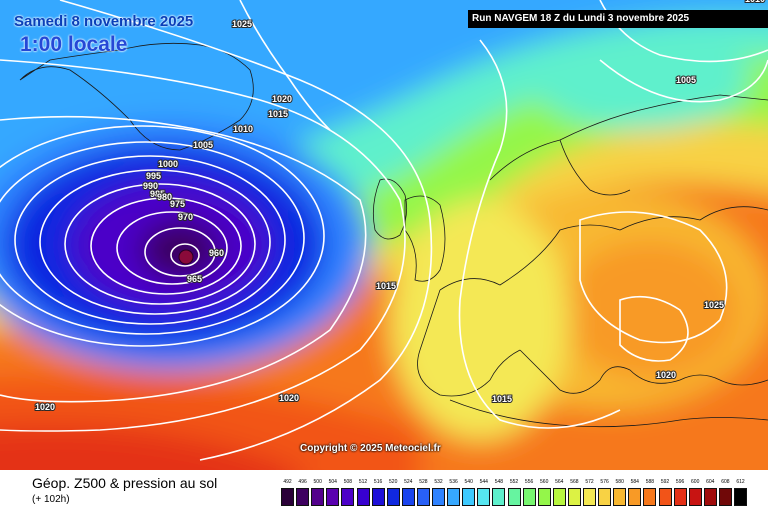 The width and height of the screenshot is (768, 512). I want to click on isobar-label: 980, so click(164, 197).